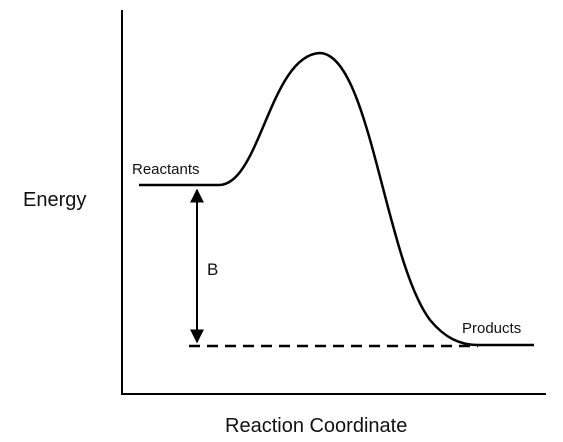 The width and height of the screenshot is (563, 442). Describe the element at coordinates (316, 426) in the screenshot. I see `x-axis-label: Reaction Coordinate` at that location.